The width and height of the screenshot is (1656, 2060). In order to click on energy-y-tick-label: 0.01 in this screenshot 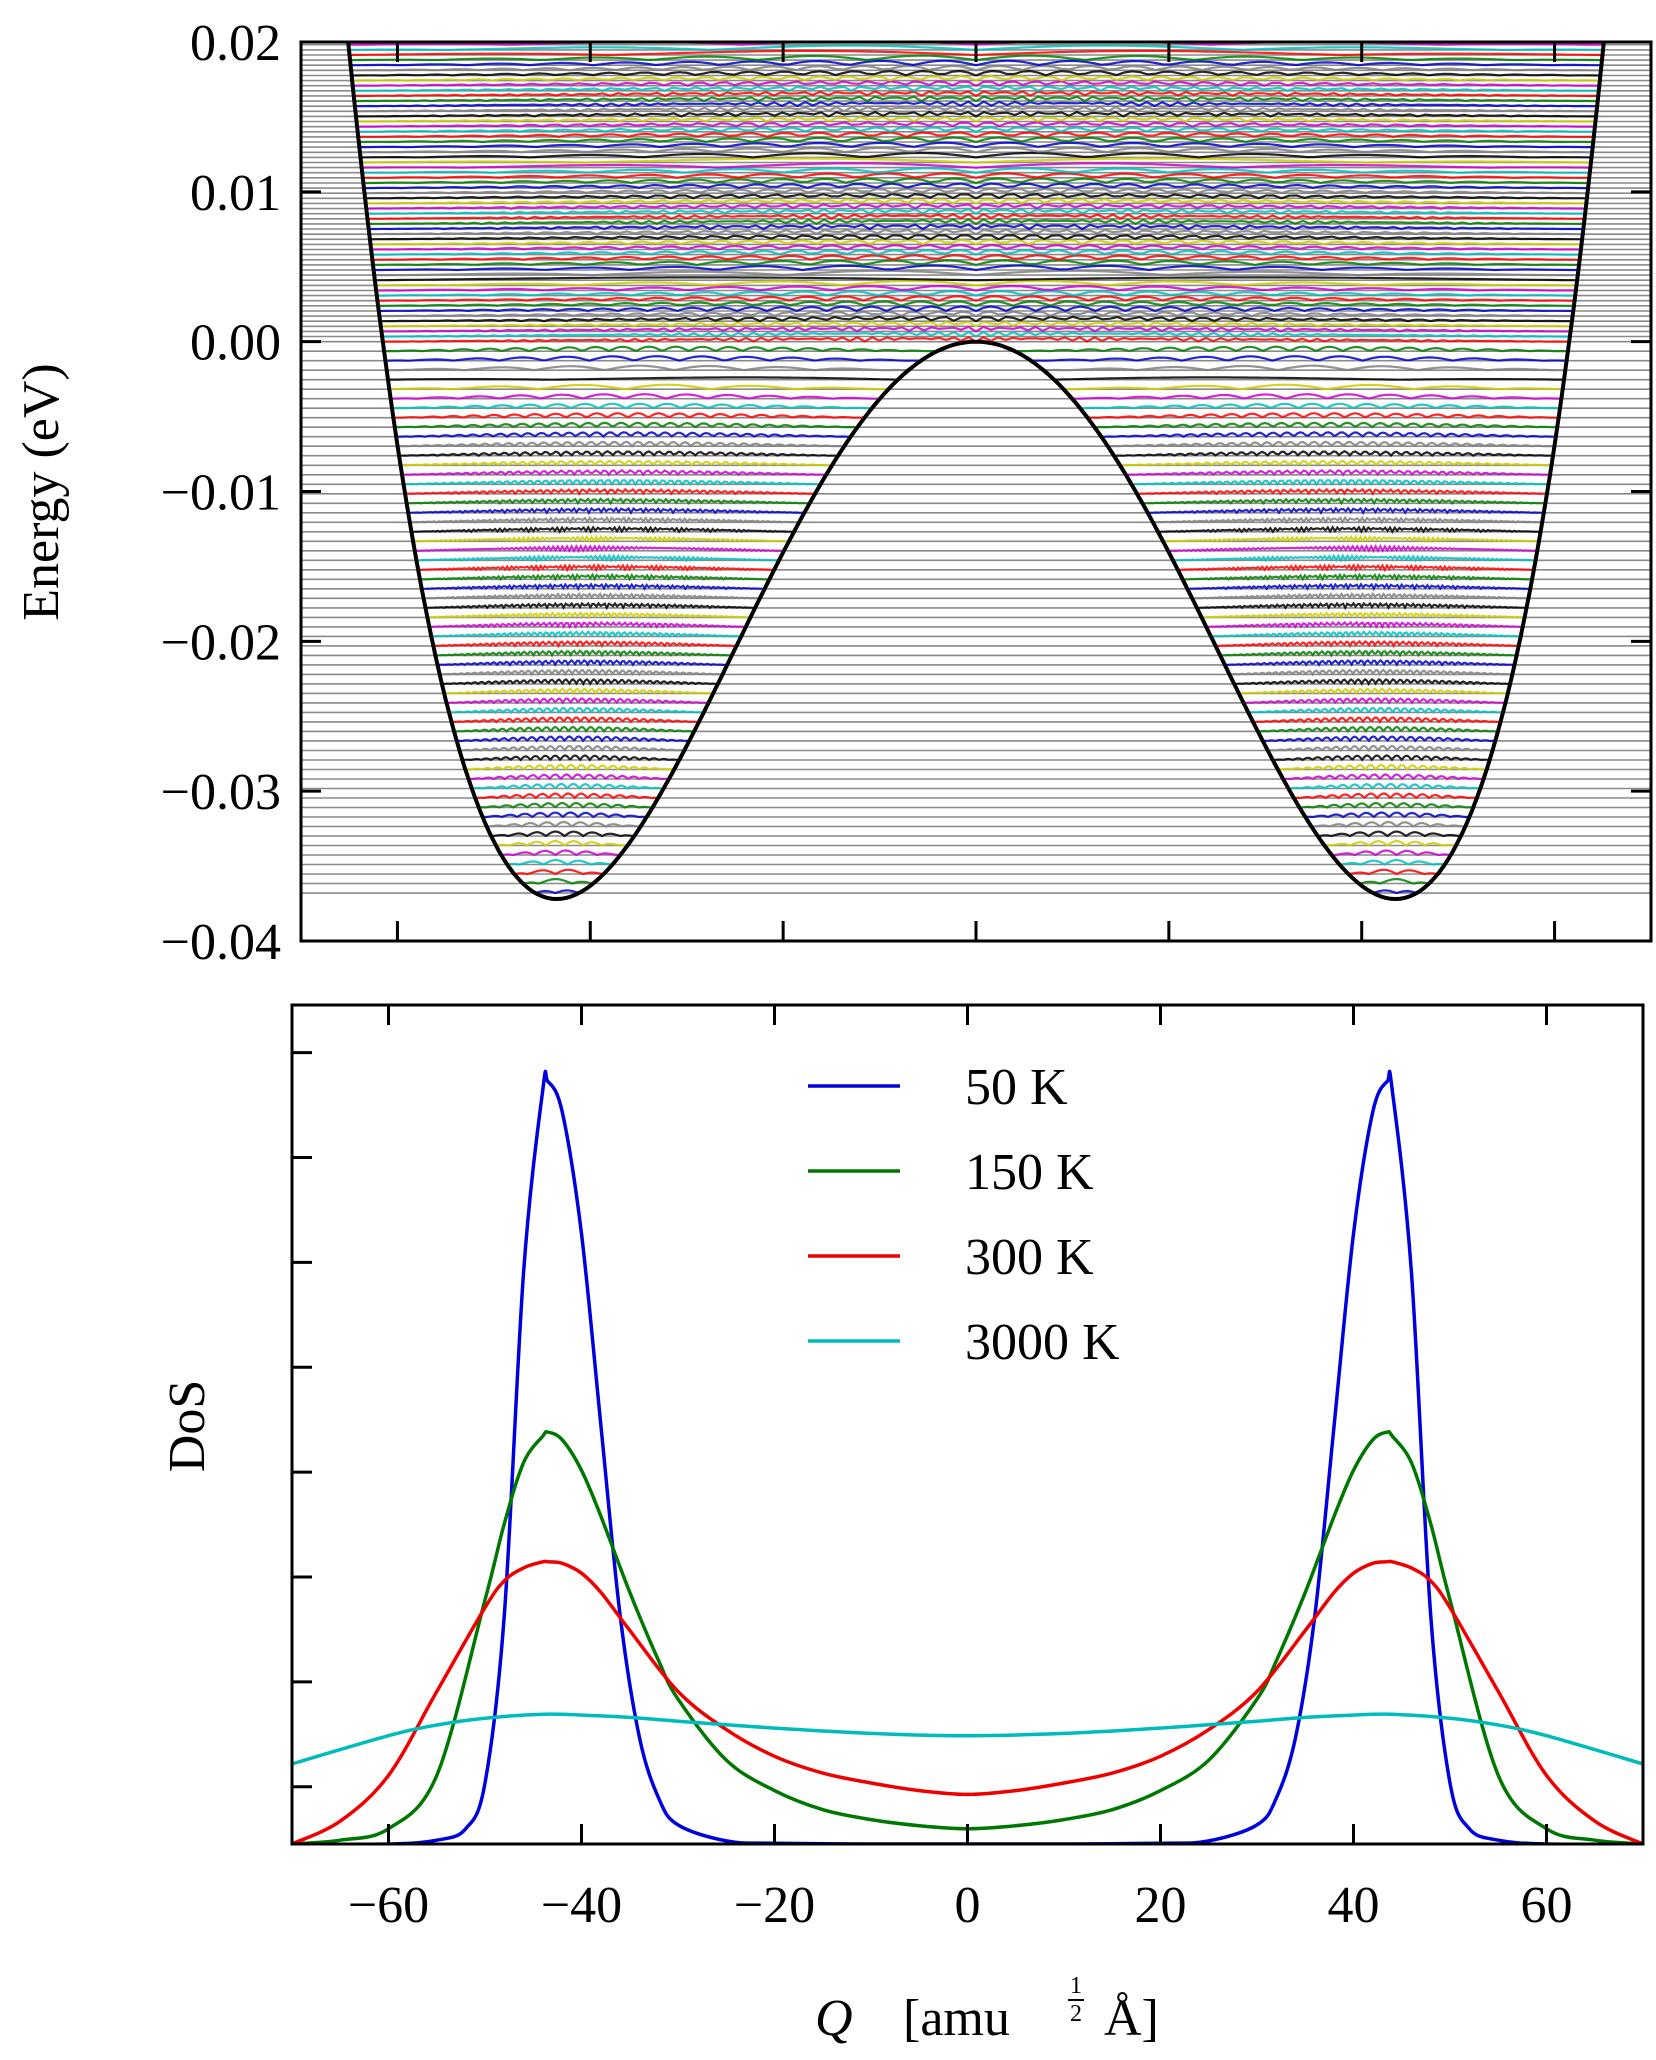, I will do `click(235, 193)`.